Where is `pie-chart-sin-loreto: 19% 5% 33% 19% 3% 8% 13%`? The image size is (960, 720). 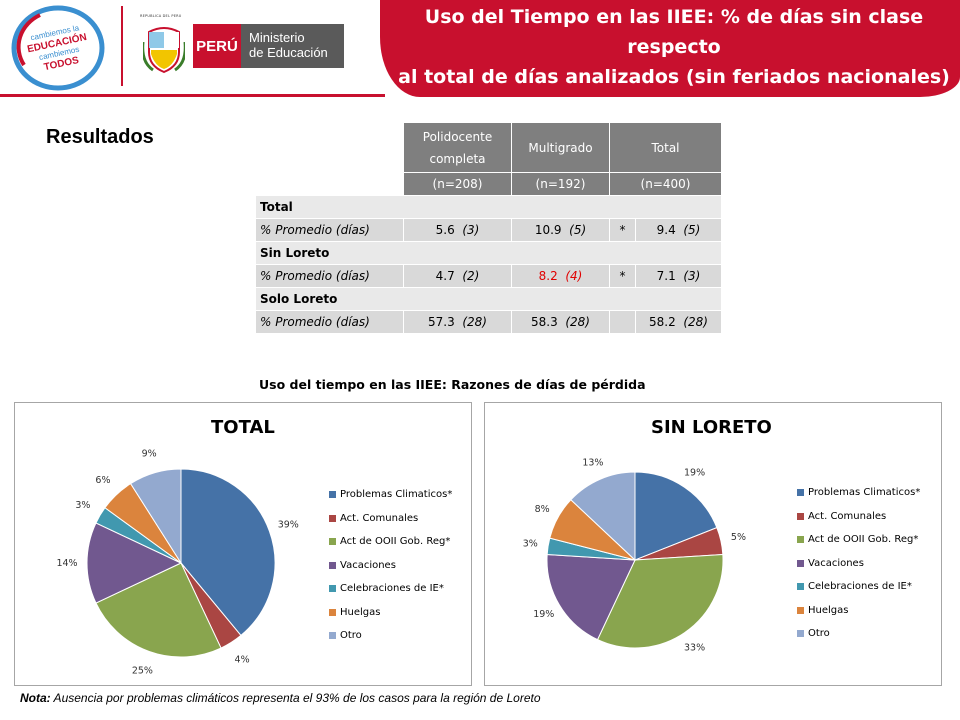 pie-chart-sin-loreto: 19% 5% 33% 19% 3% 8% 13% is located at coordinates (634, 556).